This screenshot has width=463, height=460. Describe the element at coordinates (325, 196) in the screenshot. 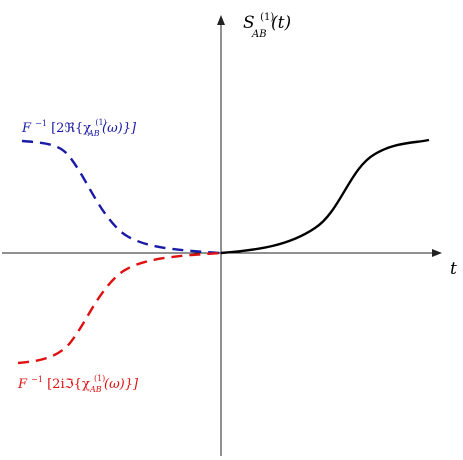

I see `response-curve` at that location.